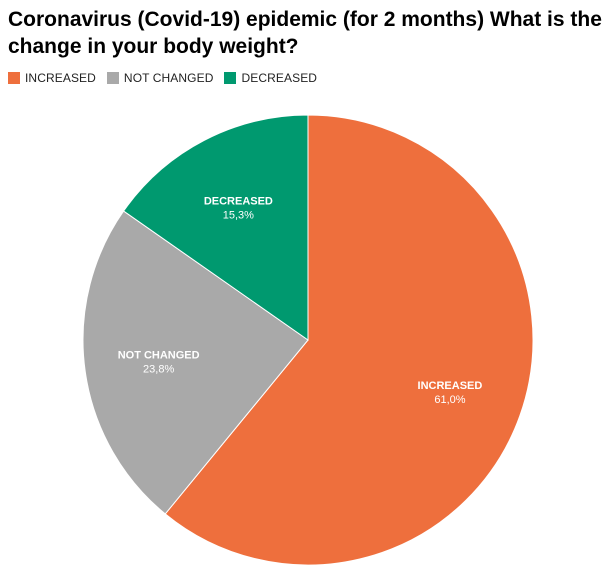 This screenshot has width=613, height=579. I want to click on legend-item-not-changed: NOT CHANGED, so click(160, 78).